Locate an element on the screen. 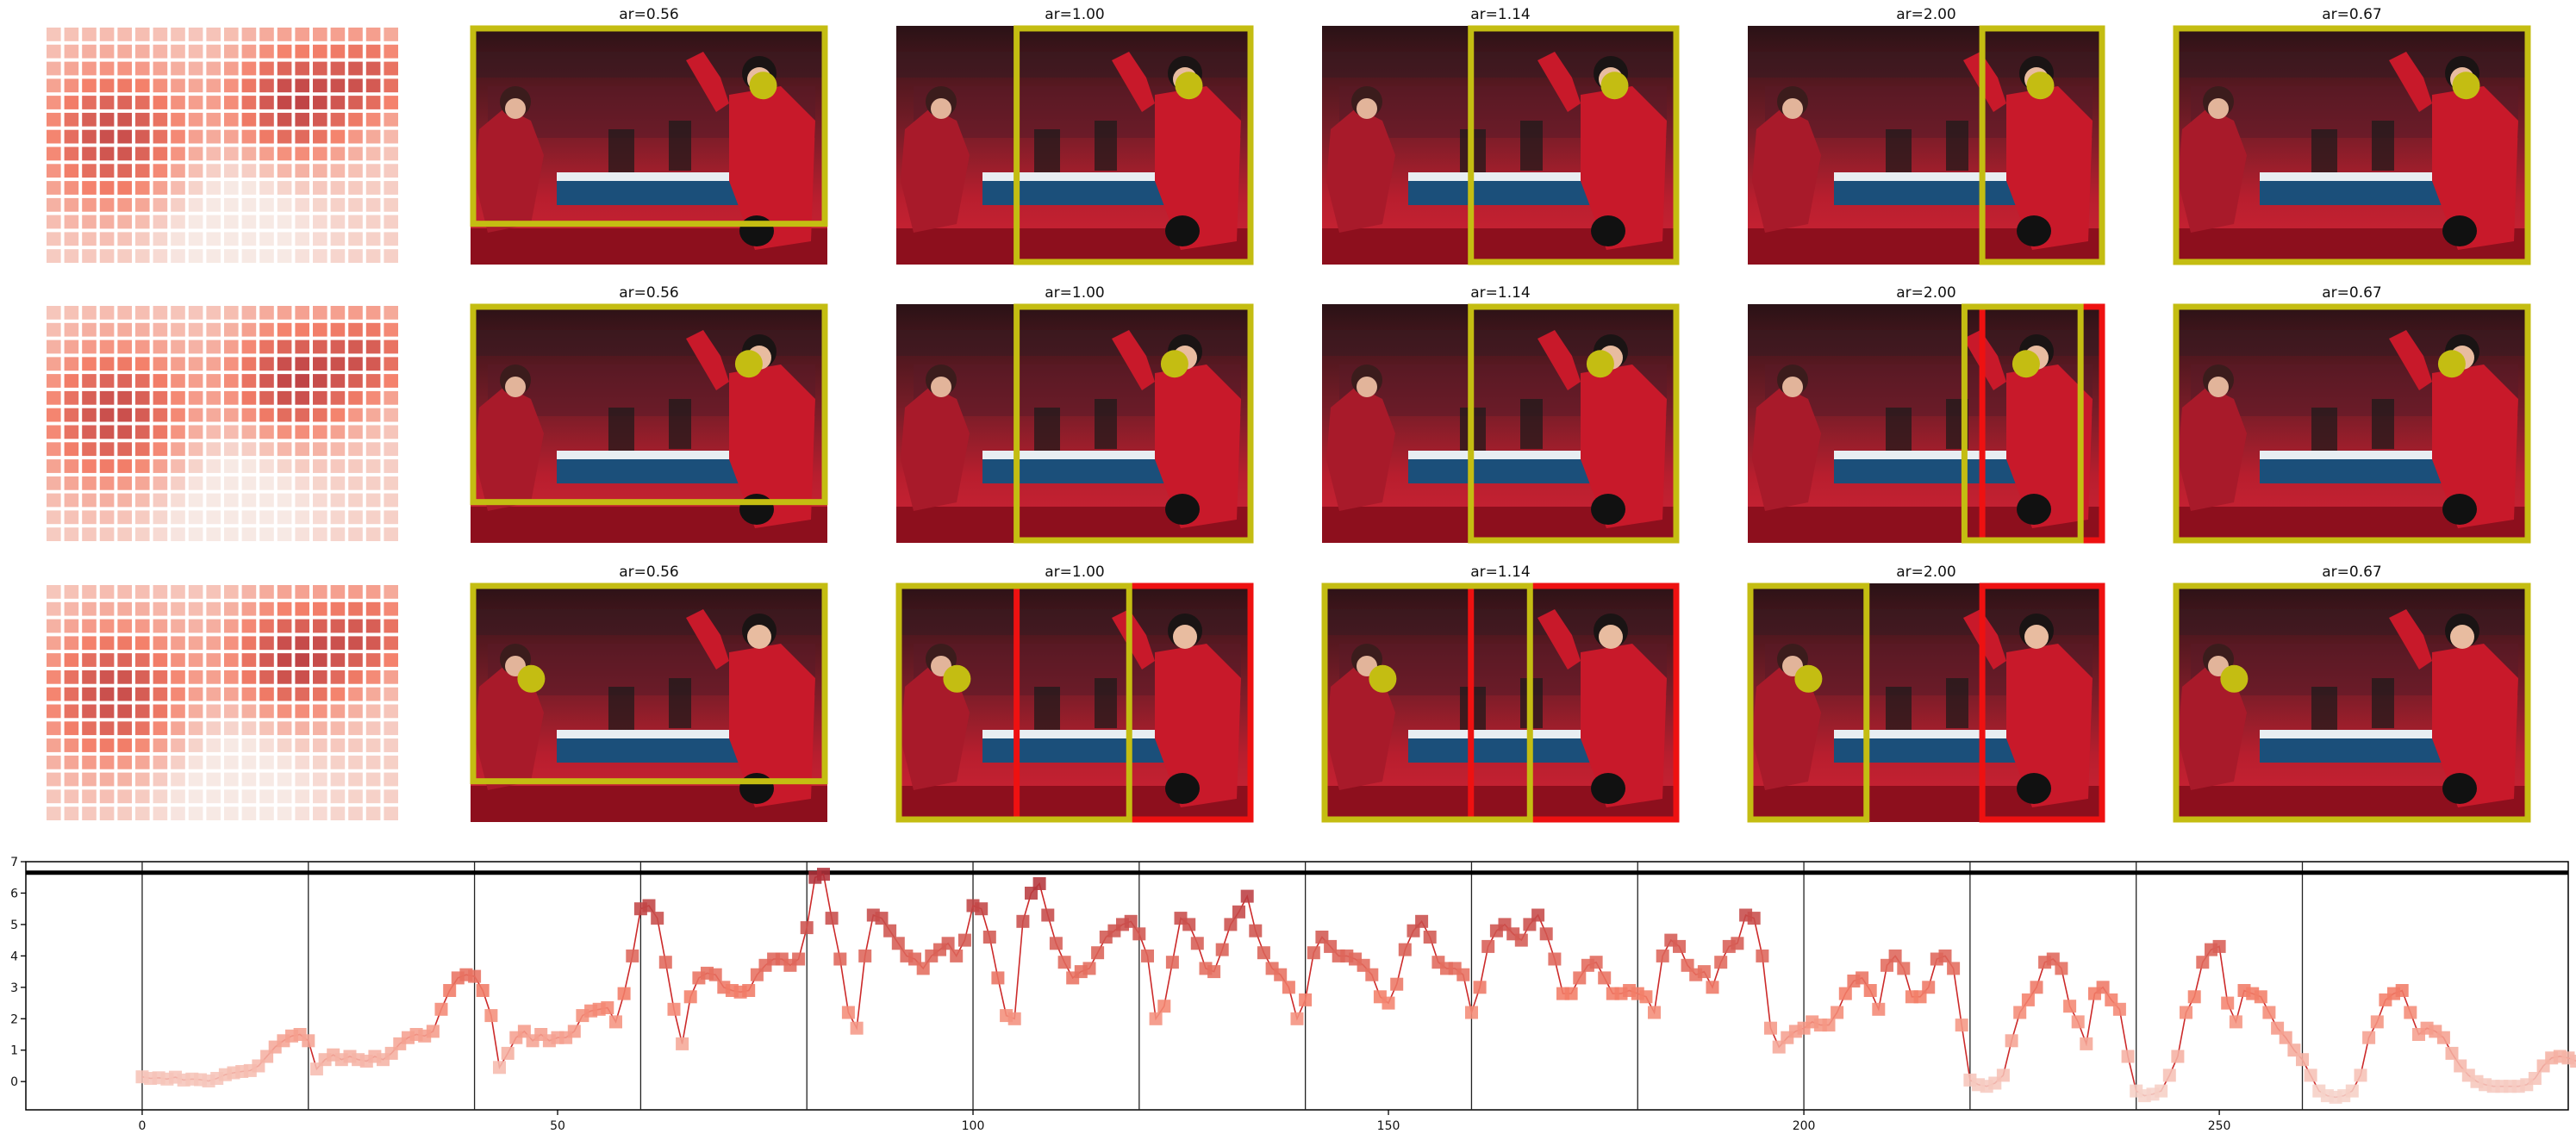  crop-panel: ar=1.14 is located at coordinates (1501, 135).